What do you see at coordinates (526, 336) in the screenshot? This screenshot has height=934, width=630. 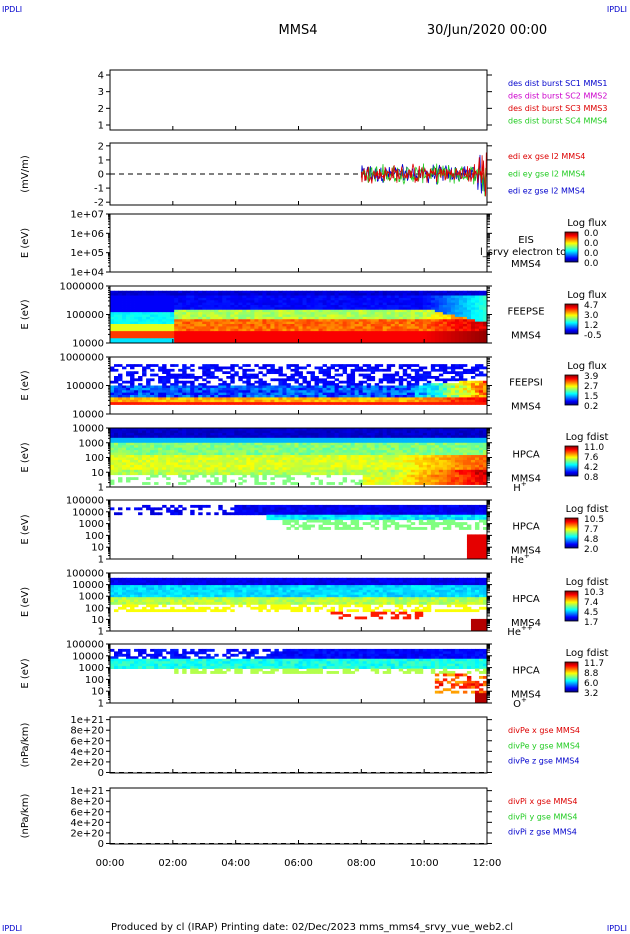 I see `spacecraft-label: MMS4` at bounding box center [526, 336].